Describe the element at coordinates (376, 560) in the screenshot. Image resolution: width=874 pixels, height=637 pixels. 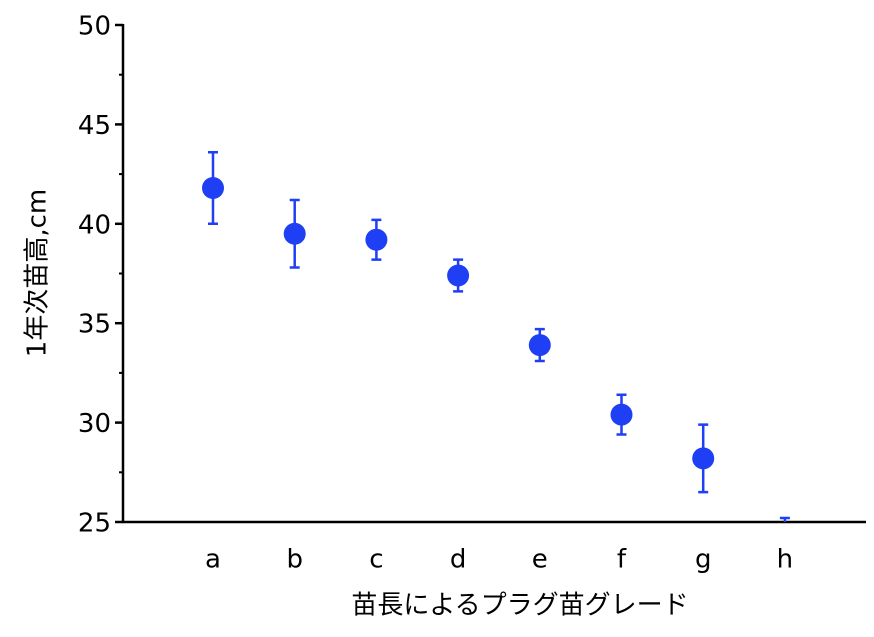
I see `x-tick-label: c` at that location.